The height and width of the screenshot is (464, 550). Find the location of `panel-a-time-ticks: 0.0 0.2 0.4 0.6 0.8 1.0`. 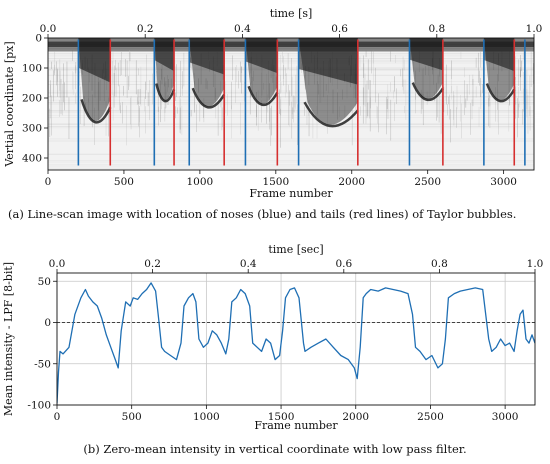

panel-a-time-ticks: 0.0 0.2 0.4 0.6 0.8 1.0 is located at coordinates (291, 30).